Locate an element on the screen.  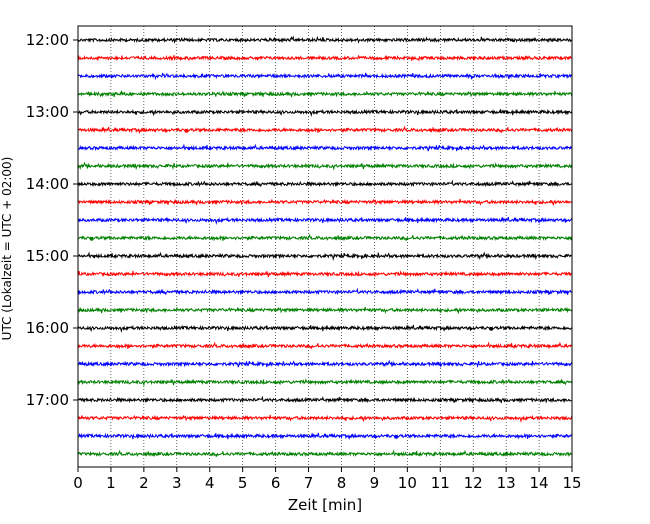
x-tick-label-9: 9 is located at coordinates (375, 483).